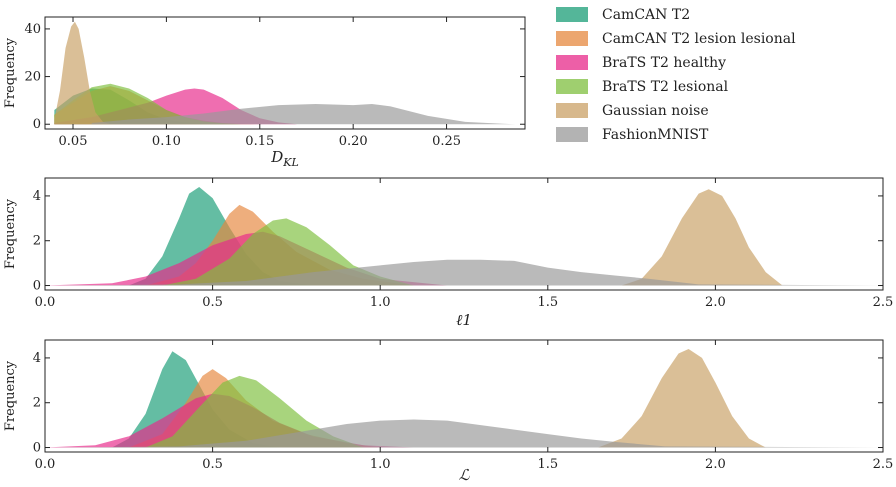 The image size is (896, 487). Describe the element at coordinates (464, 320) in the screenshot. I see `x-axis-label: ℓ1` at that location.